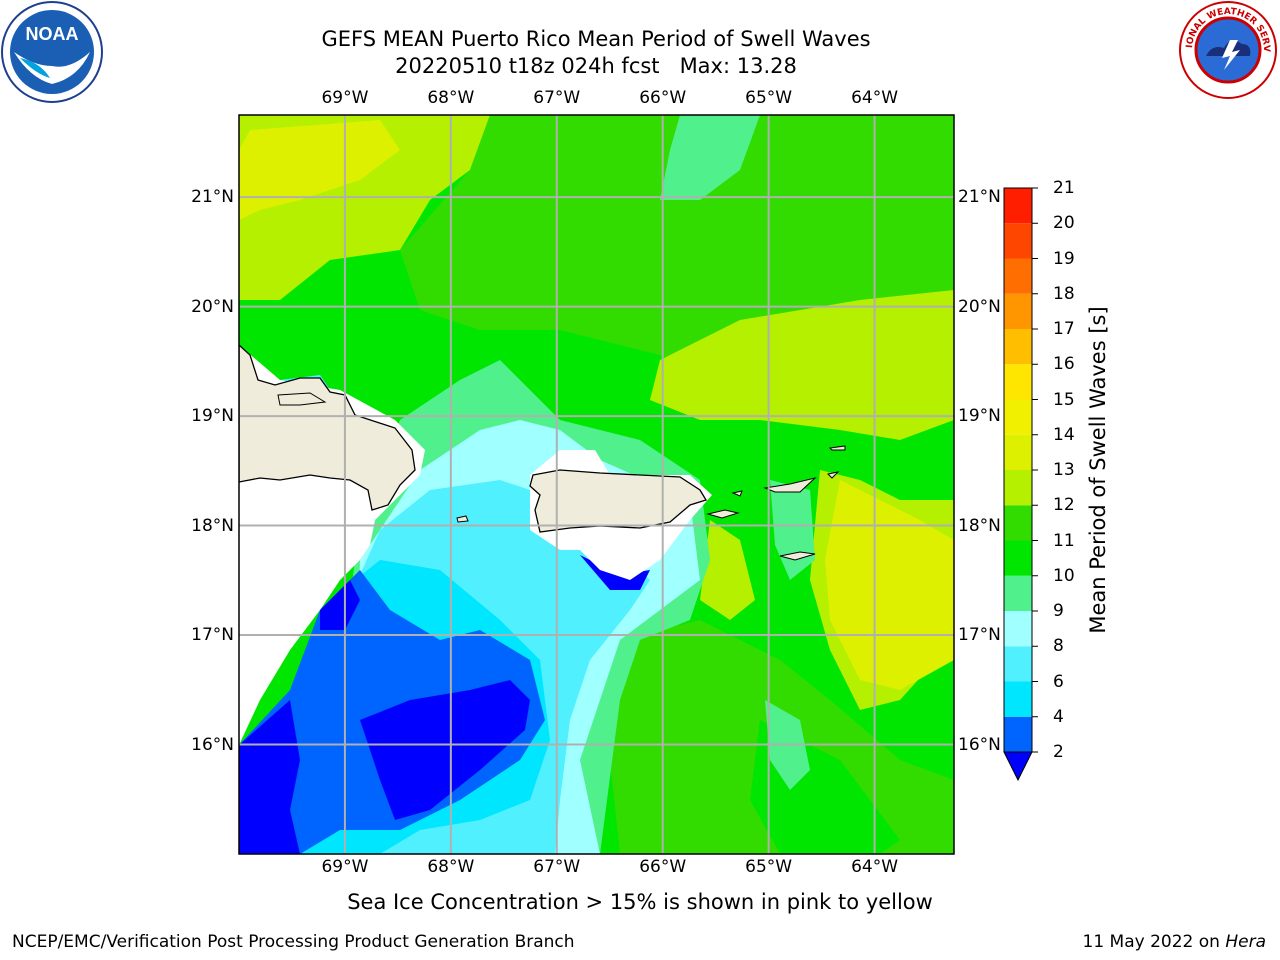 The width and height of the screenshot is (1280, 960). Describe the element at coordinates (837, 448) in the screenshot. I see `land-anegada` at that location.